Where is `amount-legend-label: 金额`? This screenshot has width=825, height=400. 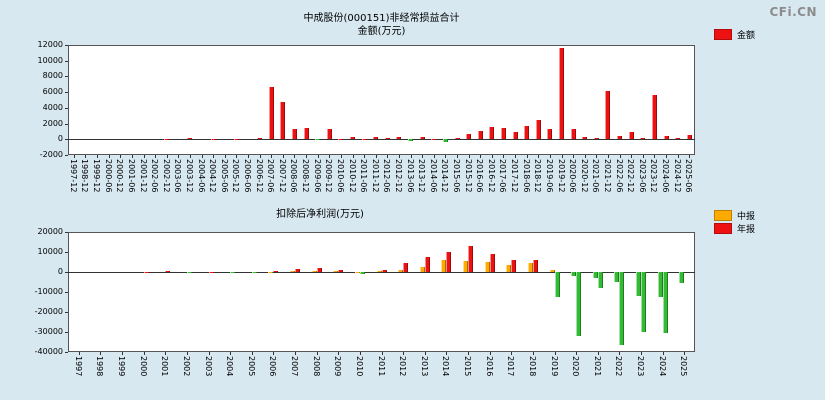 amount-legend-label: 金额 is located at coordinates (746, 36).